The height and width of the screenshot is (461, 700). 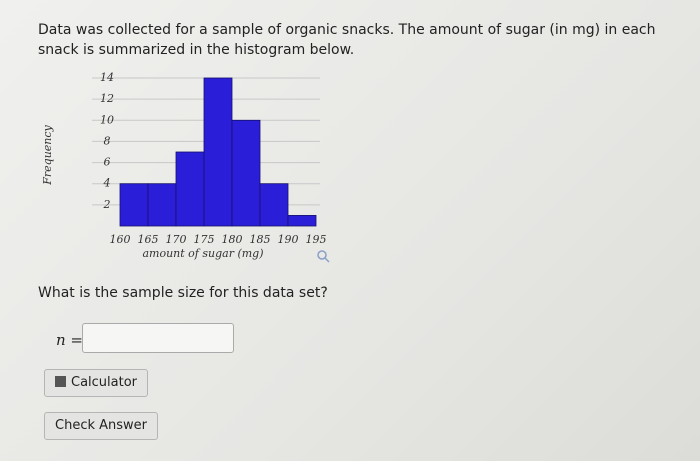 I want to click on zoom-icon, so click(x=322, y=255).